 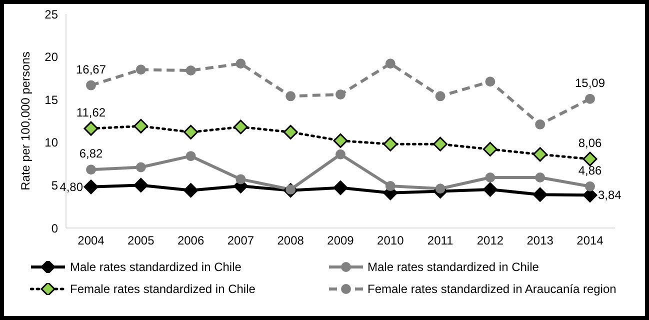 What do you see at coordinates (590, 143) in the screenshot?
I see `data-label: 8,06` at bounding box center [590, 143].